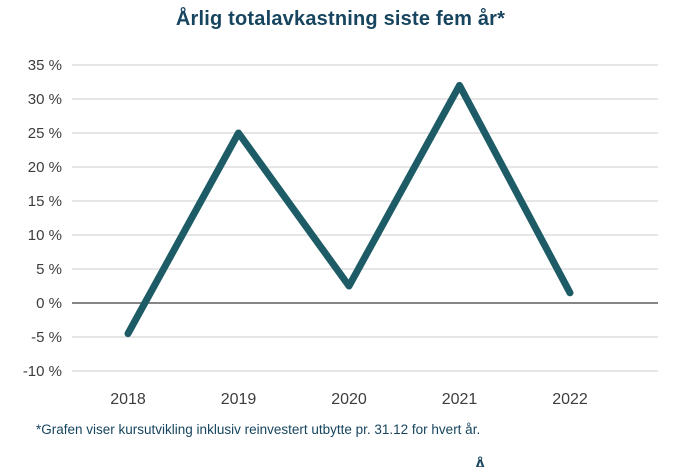 This screenshot has width=681, height=467. Describe the element at coordinates (42, 371) in the screenshot. I see `y-tick-label: -10 %` at that location.